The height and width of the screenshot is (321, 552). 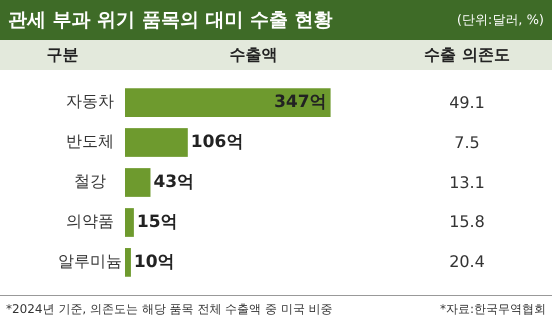 What do you see at coordinates (467, 262) in the screenshot?
I see `data-label: 20.4` at bounding box center [467, 262].